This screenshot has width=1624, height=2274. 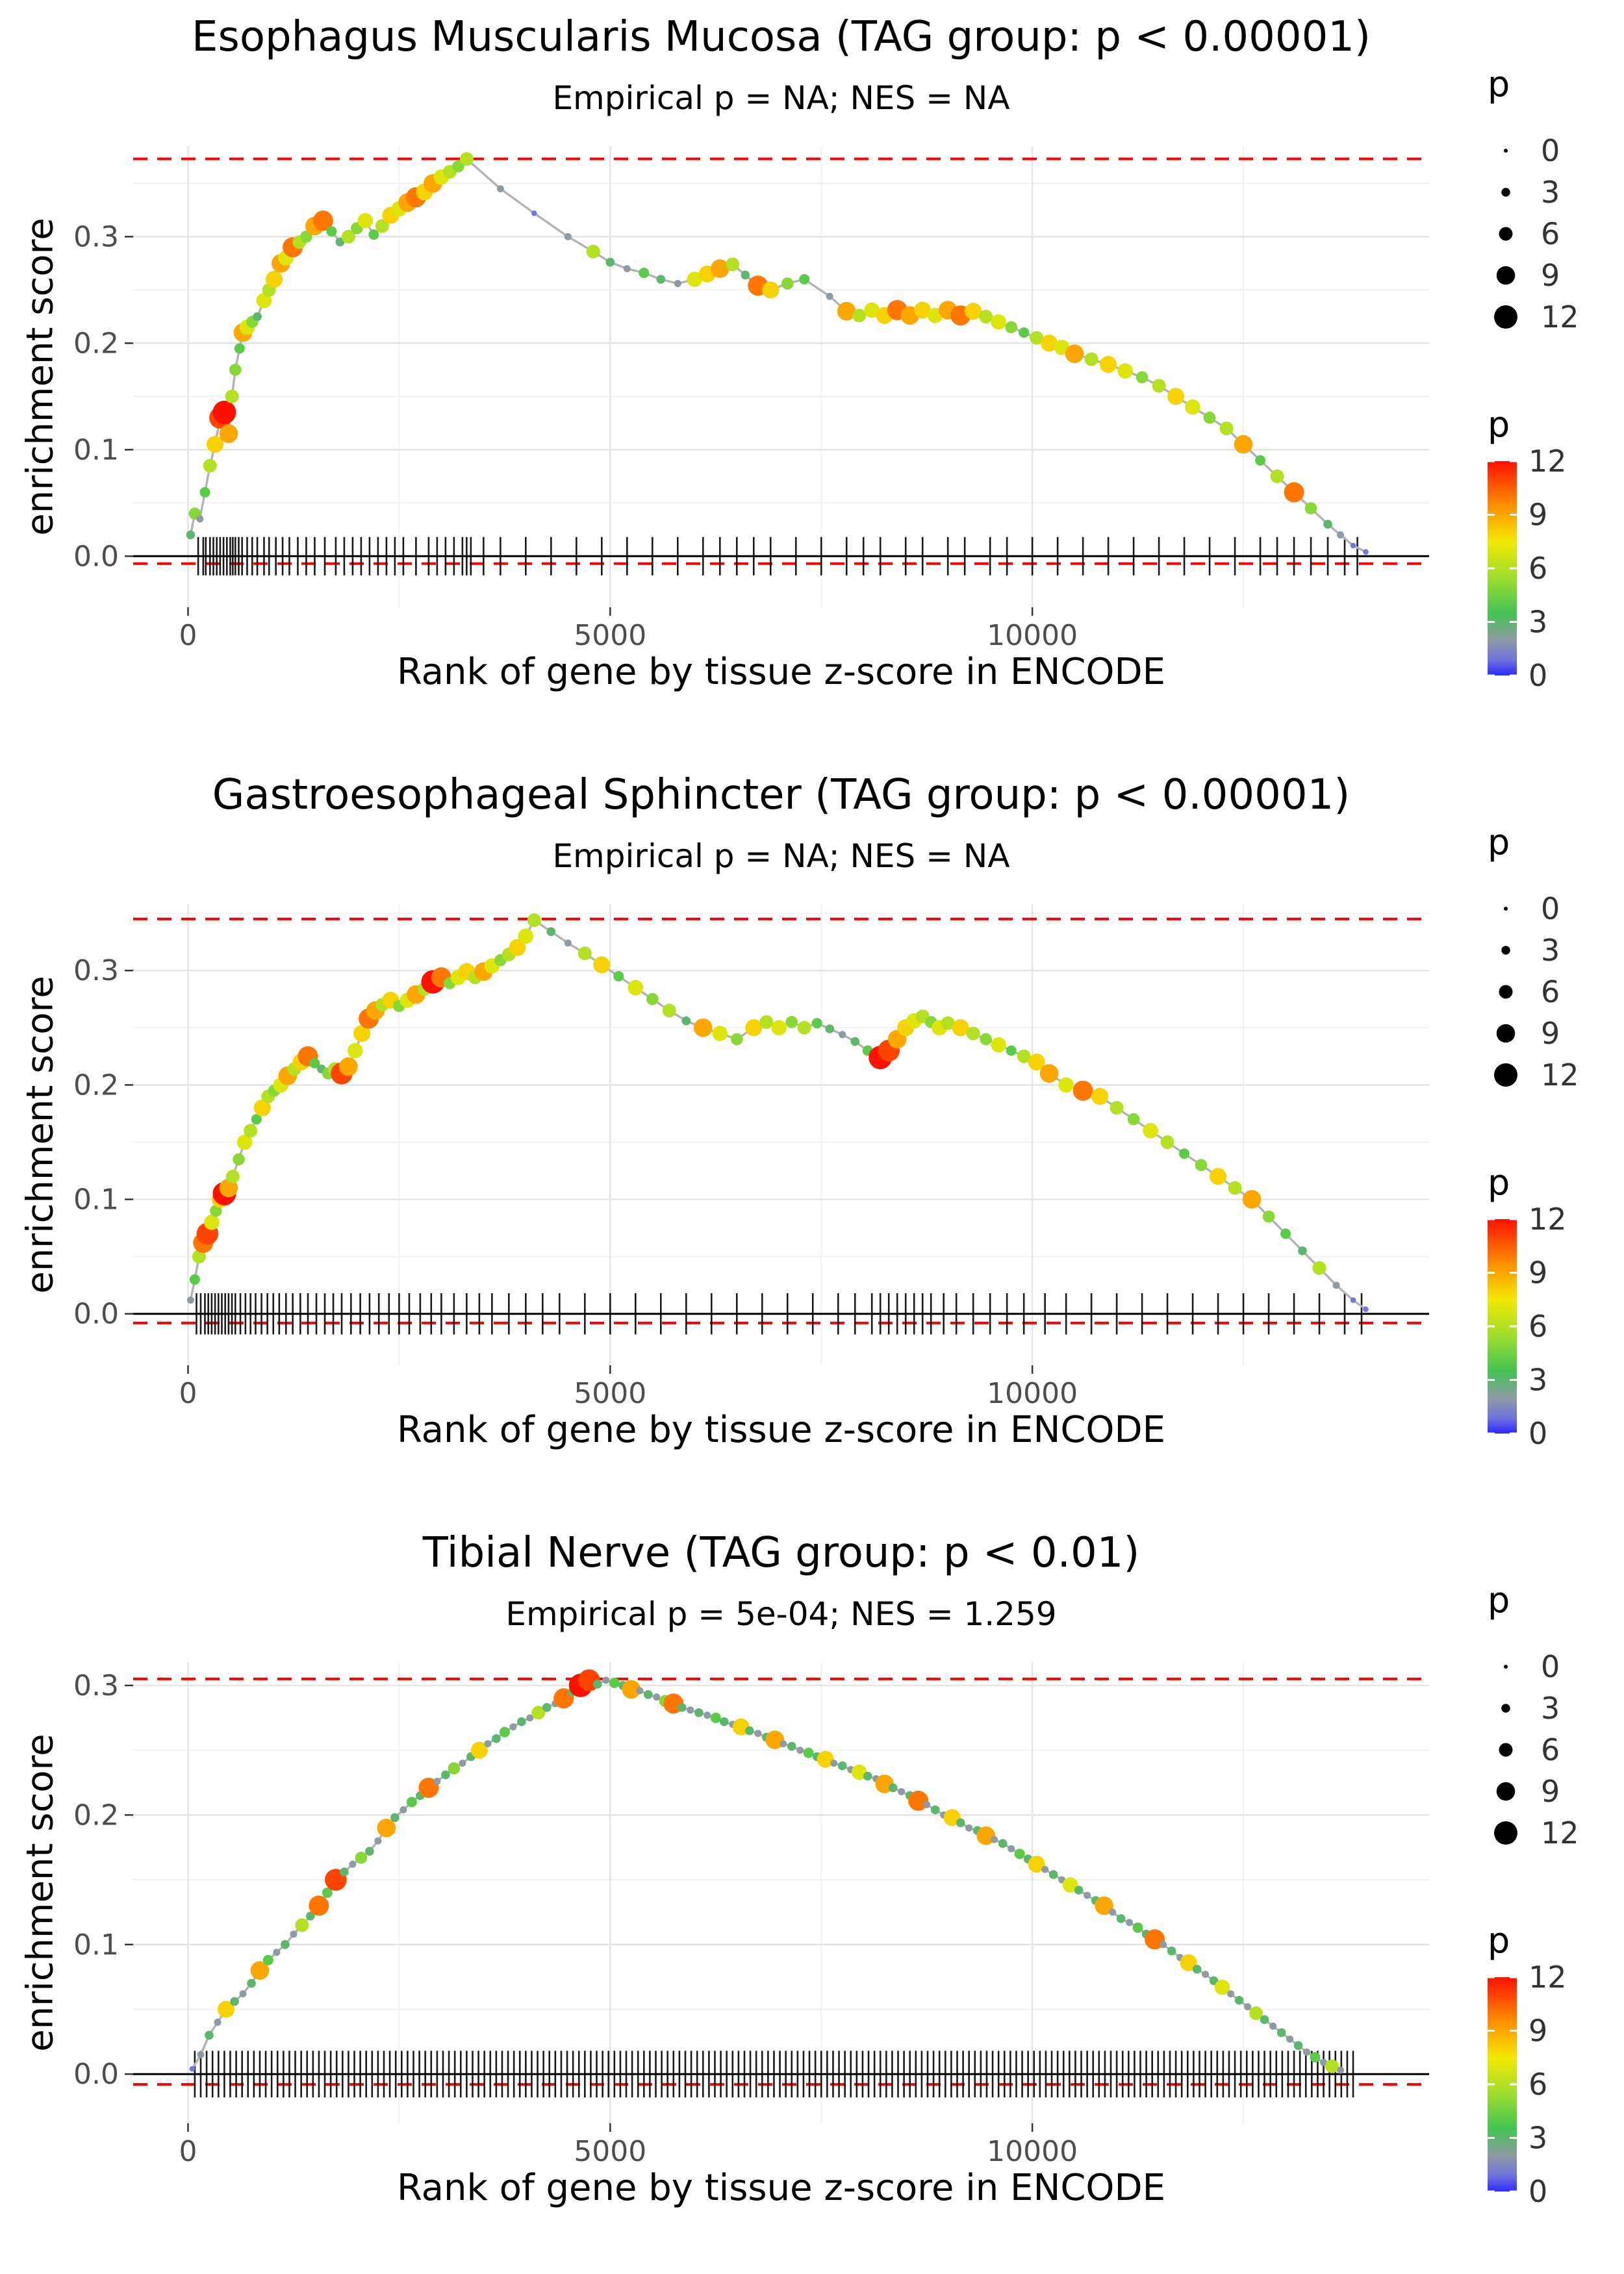 I want to click on size-legend-title: p, so click(x=1499, y=843).